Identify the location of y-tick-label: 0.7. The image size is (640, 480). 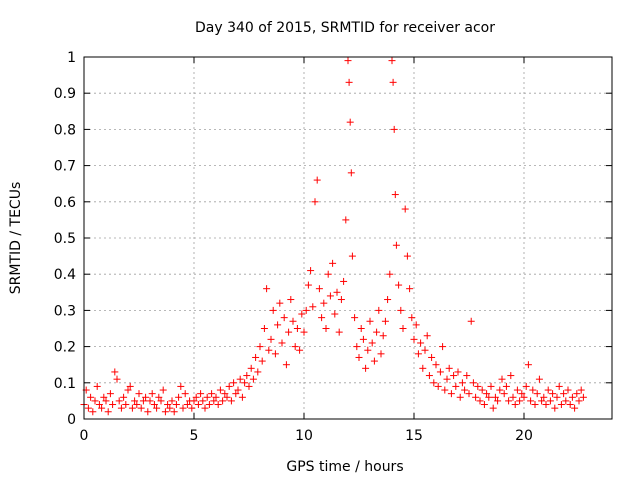
(65, 167).